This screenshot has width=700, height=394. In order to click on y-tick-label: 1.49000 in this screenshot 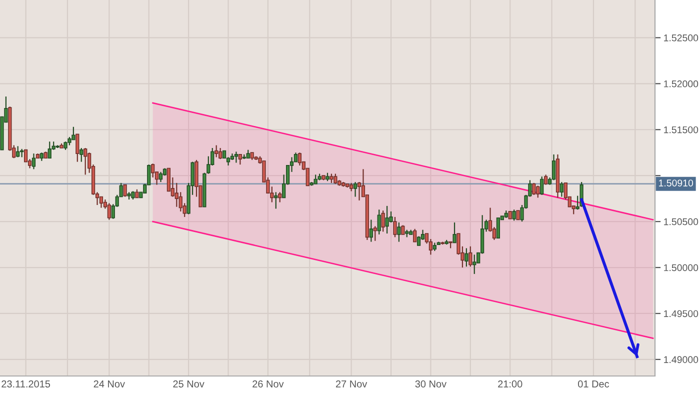, I will do `click(681, 360)`.